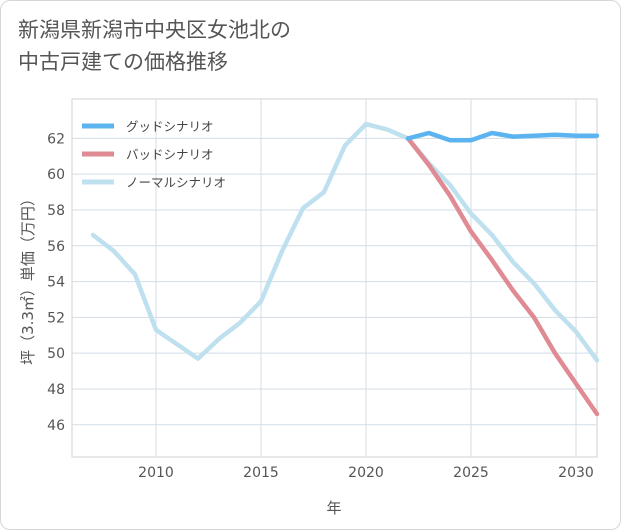 The width and height of the screenshot is (621, 530). I want to click on legend-label-1: バッドシナリオ, so click(170, 154).